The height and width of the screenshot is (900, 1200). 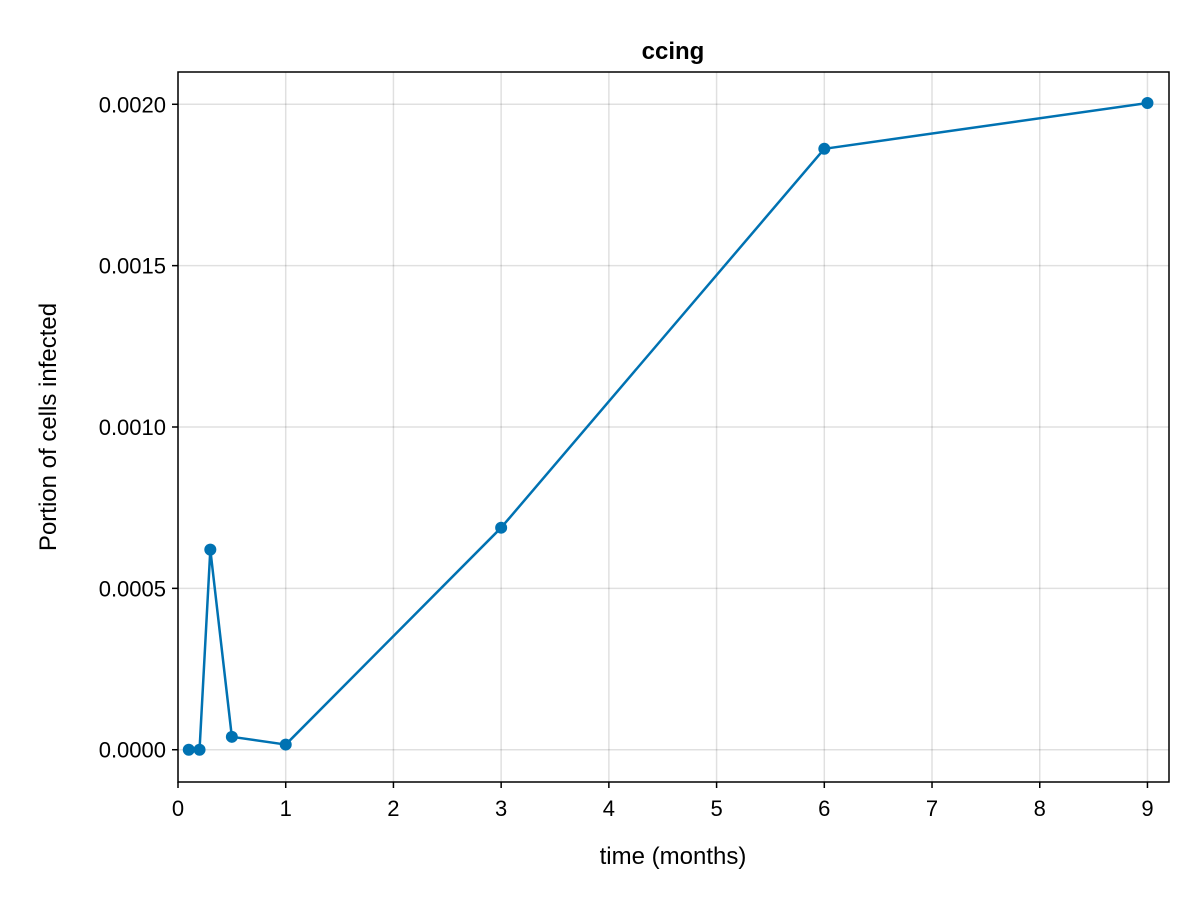 I want to click on x-tick-label: 1, so click(x=286, y=808).